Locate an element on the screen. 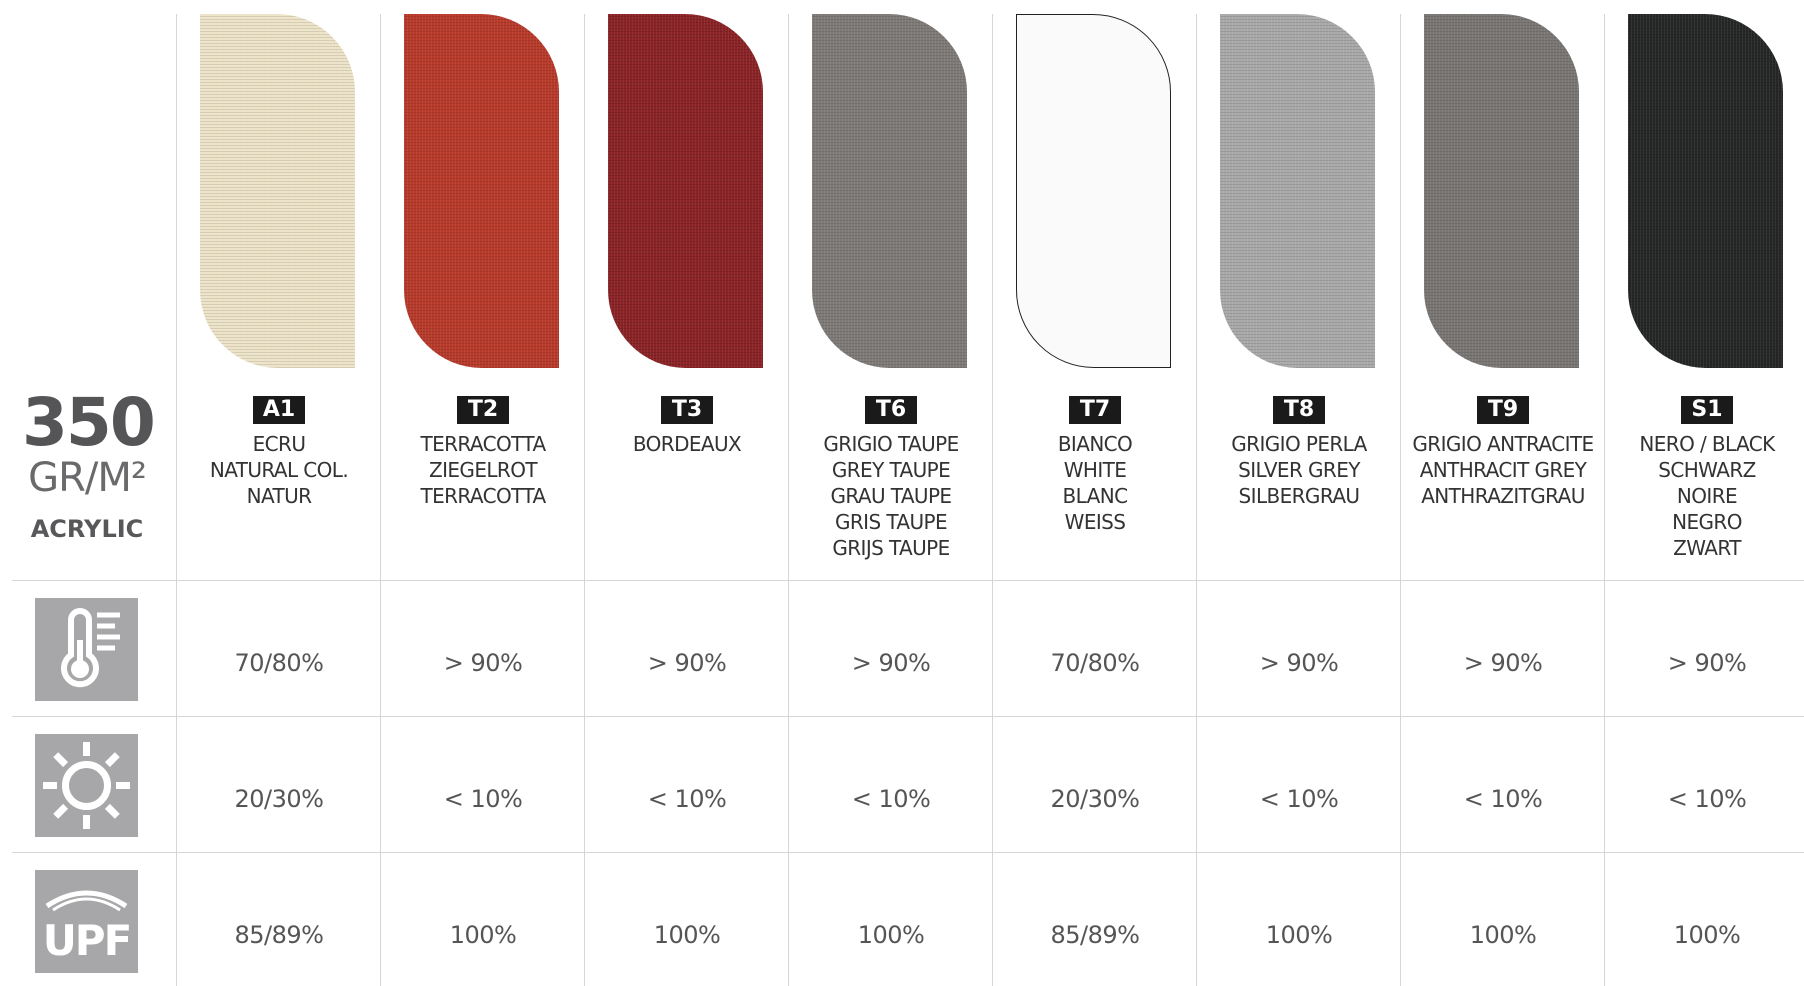  color-name: GRAU TAUPE is located at coordinates (891, 496).